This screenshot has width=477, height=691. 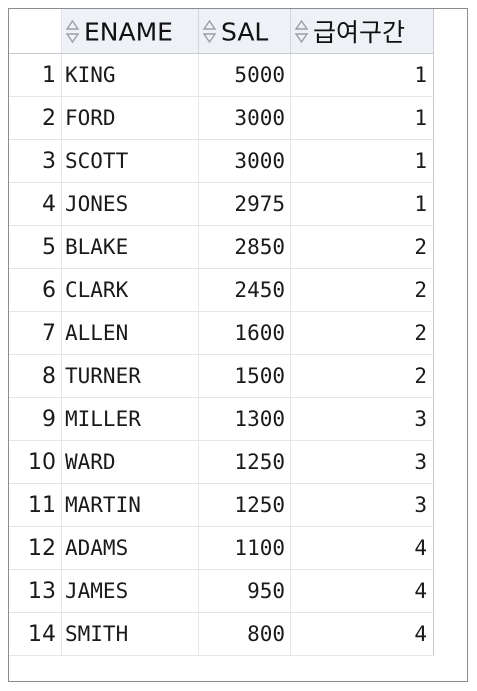 I want to click on row-number: 10, so click(x=35, y=462).